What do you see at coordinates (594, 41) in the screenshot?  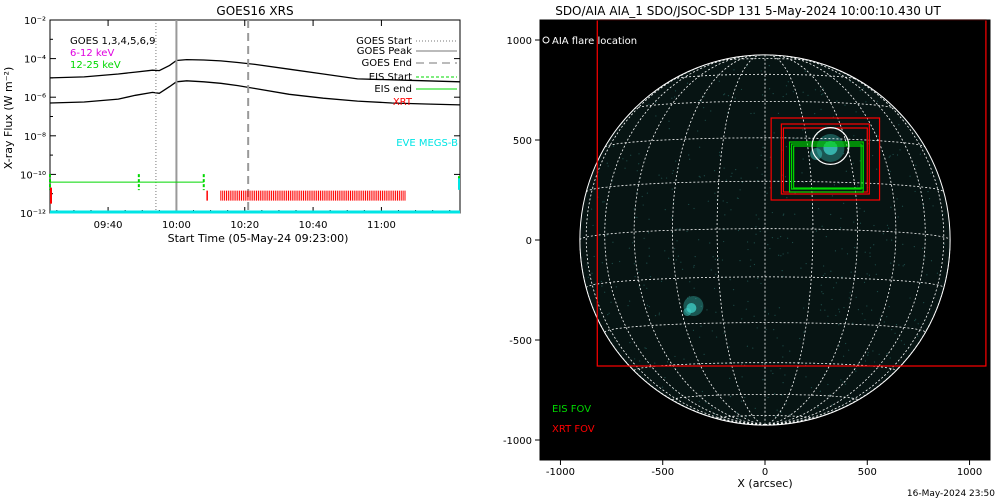 I see `flare-location-legend: AIA flare location` at bounding box center [594, 41].